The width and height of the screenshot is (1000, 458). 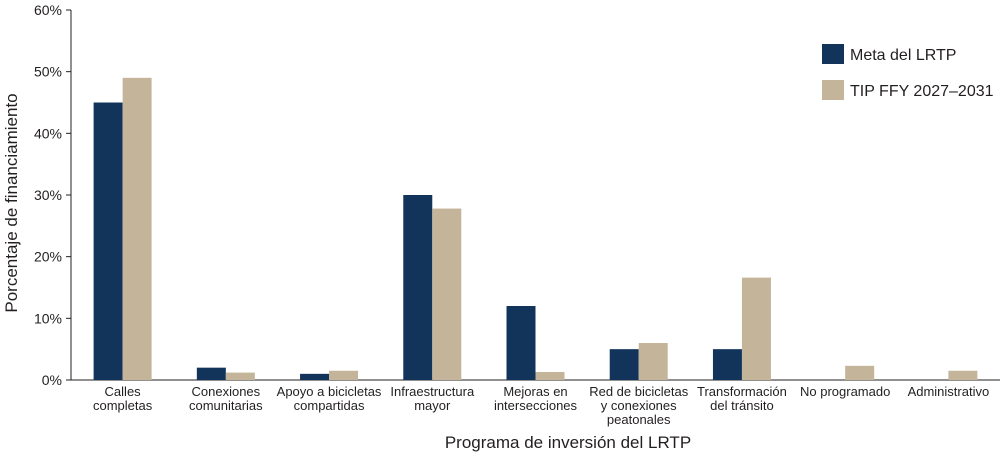 I want to click on y-tick-label: 10%, so click(x=48, y=318).